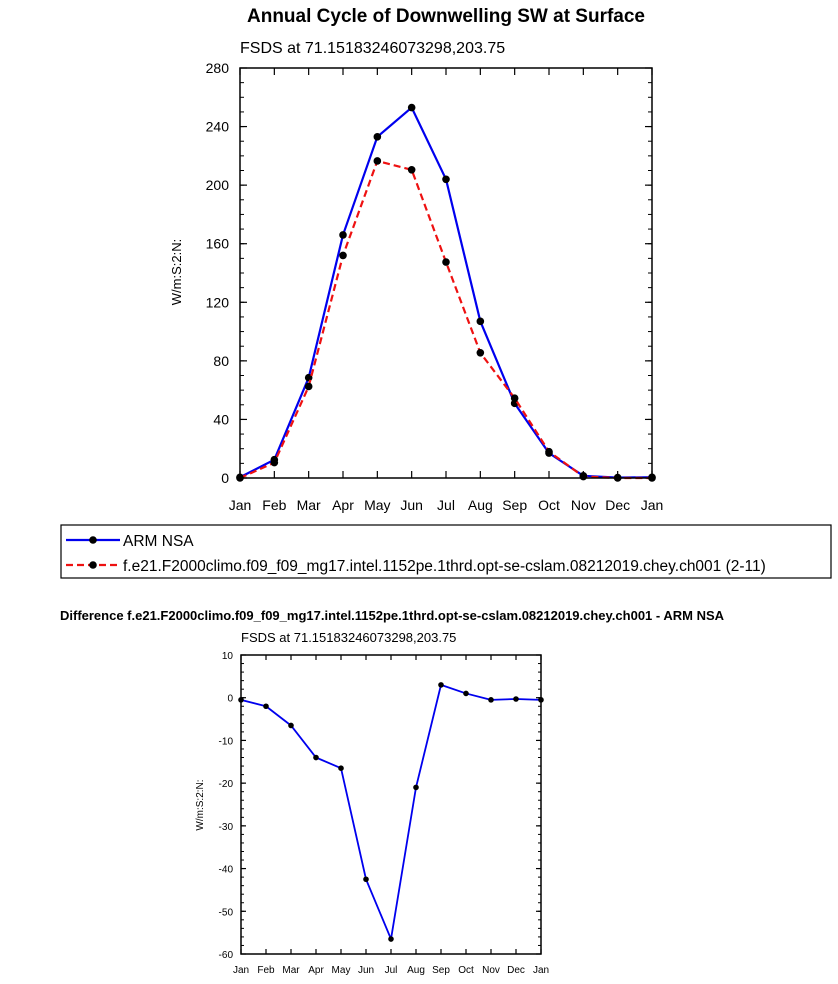 The image size is (838, 984). I want to click on y-tick-label: 280, so click(218, 68).